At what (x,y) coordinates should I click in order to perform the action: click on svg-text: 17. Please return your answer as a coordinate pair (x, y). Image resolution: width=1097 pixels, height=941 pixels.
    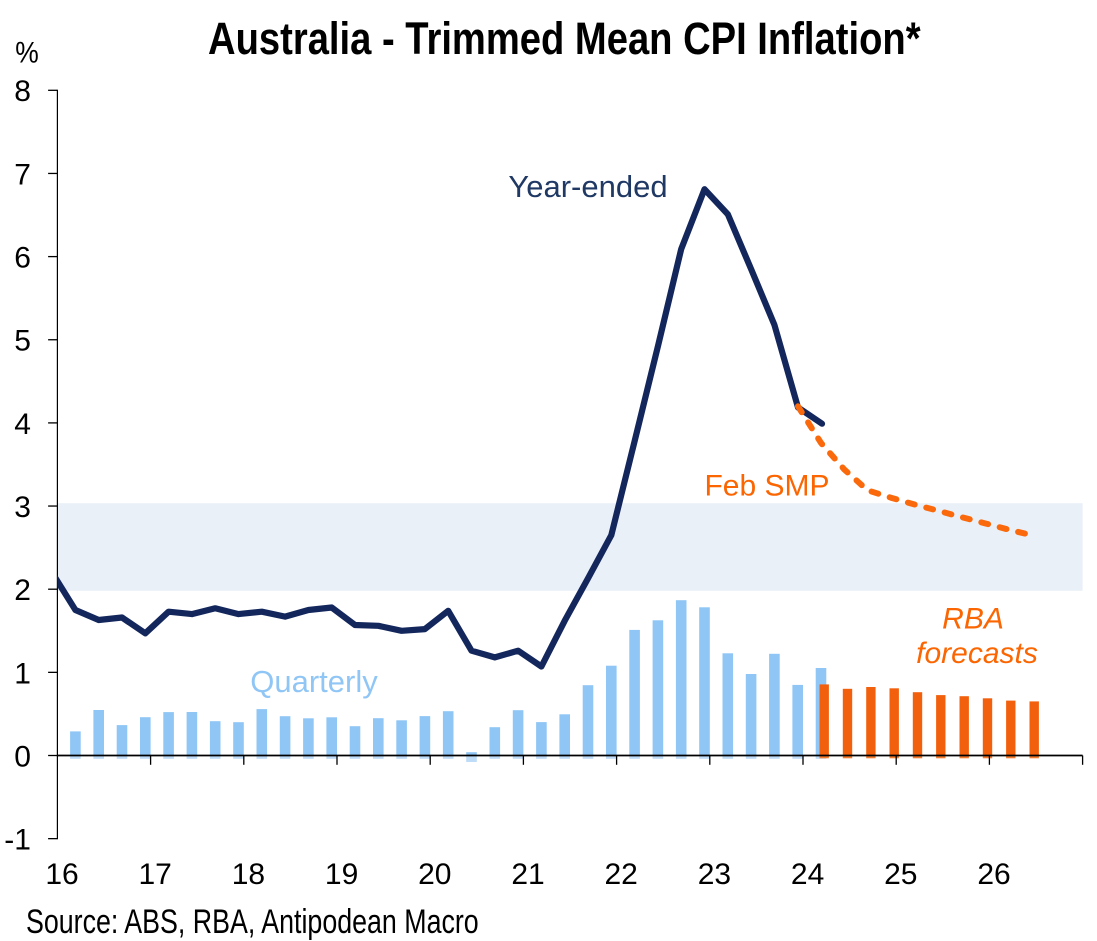
    Looking at the image, I should click on (155, 874).